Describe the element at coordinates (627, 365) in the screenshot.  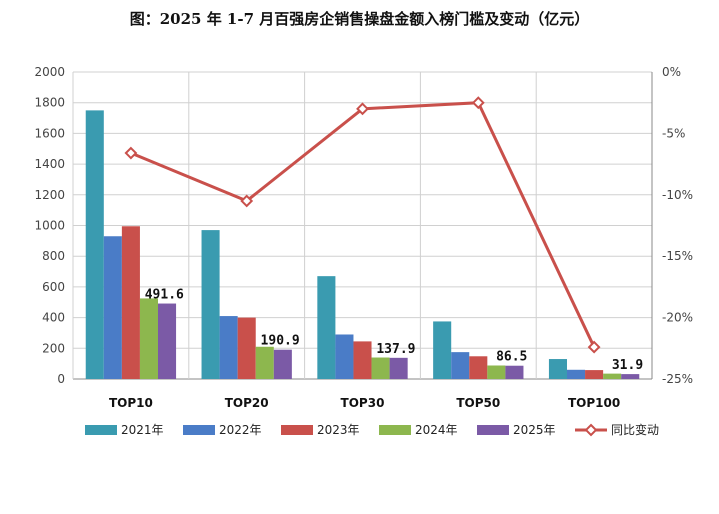
I see `data-label: 31.9` at that location.